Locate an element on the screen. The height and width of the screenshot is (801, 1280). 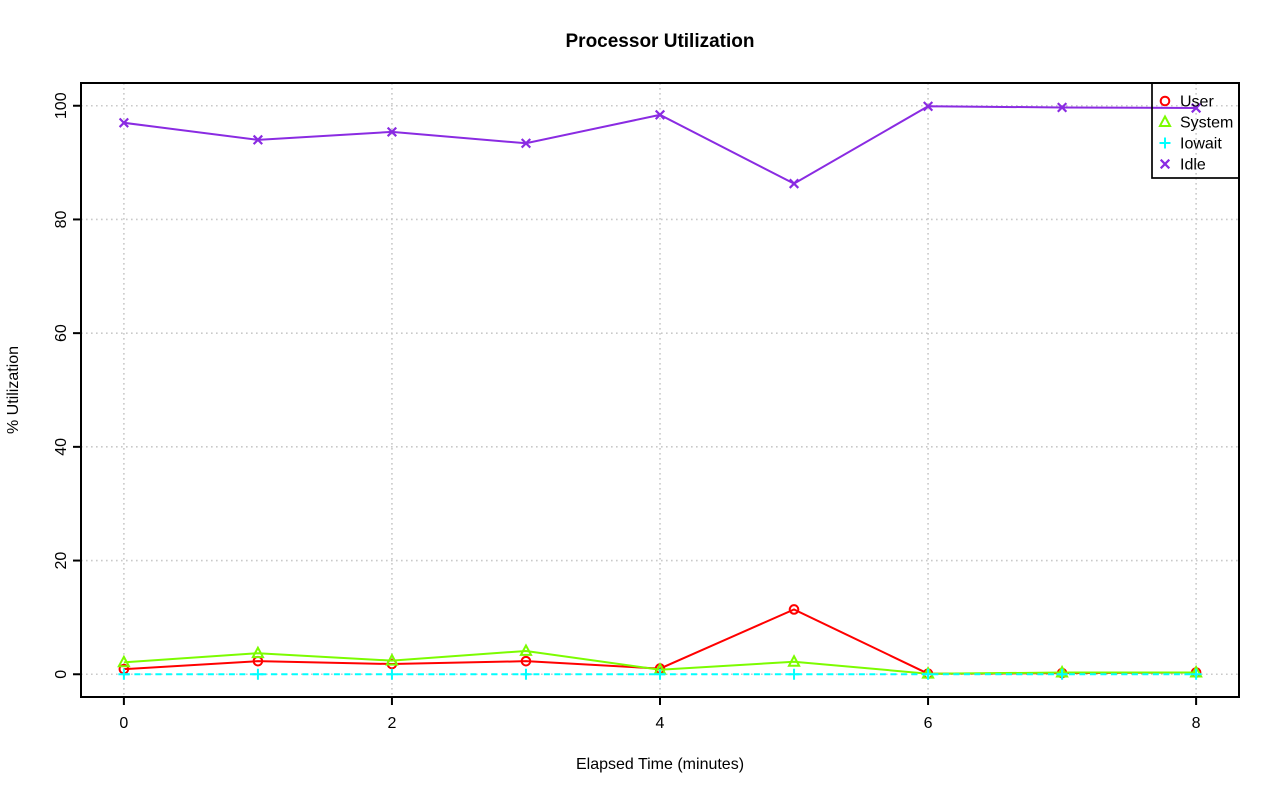
legend-label-iowait: Iowait is located at coordinates (1201, 144).